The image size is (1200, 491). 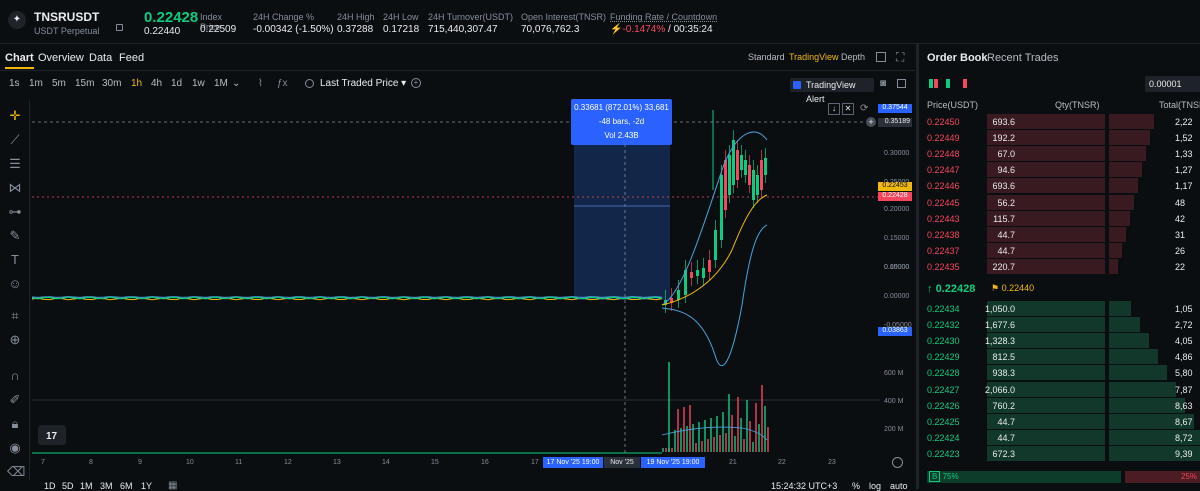 I want to click on ask-row: 0.22446 693.6 1,17, so click(x=1059, y=186).